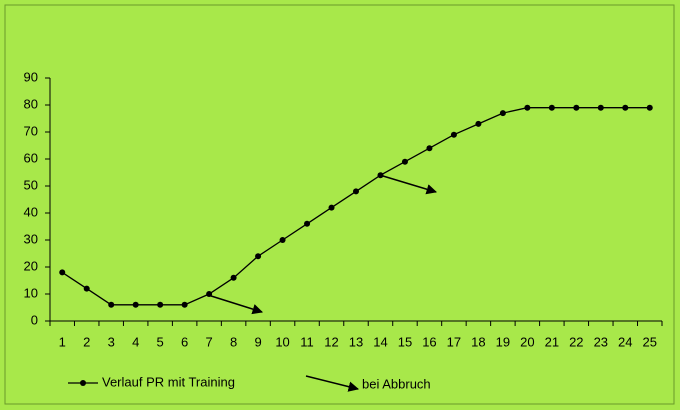 The width and height of the screenshot is (680, 410). I want to click on legend-arrow, so click(332, 383).